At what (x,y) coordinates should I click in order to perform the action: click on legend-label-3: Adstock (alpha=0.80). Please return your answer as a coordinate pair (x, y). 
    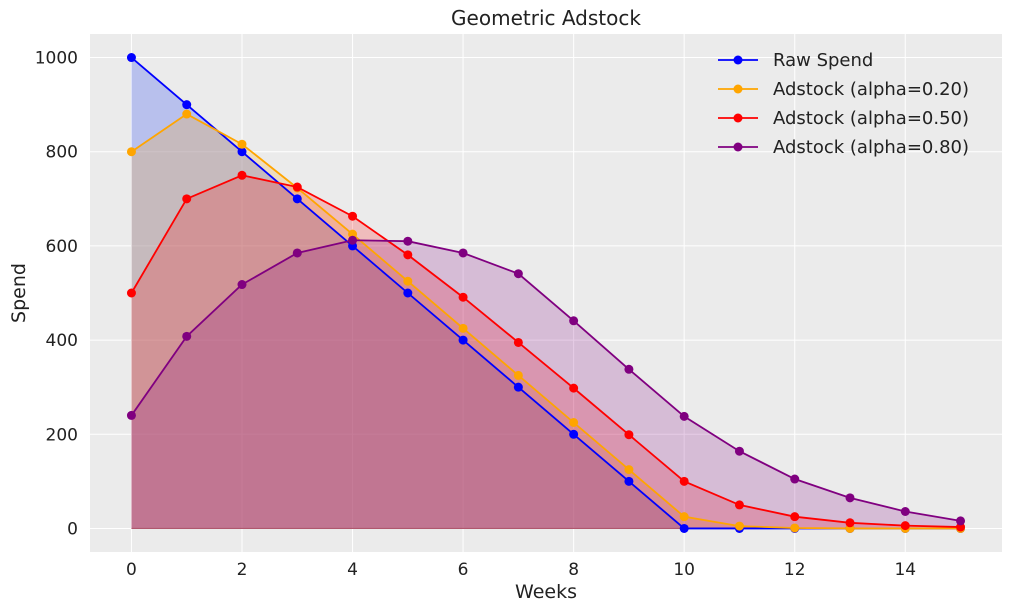
    Looking at the image, I should click on (871, 147).